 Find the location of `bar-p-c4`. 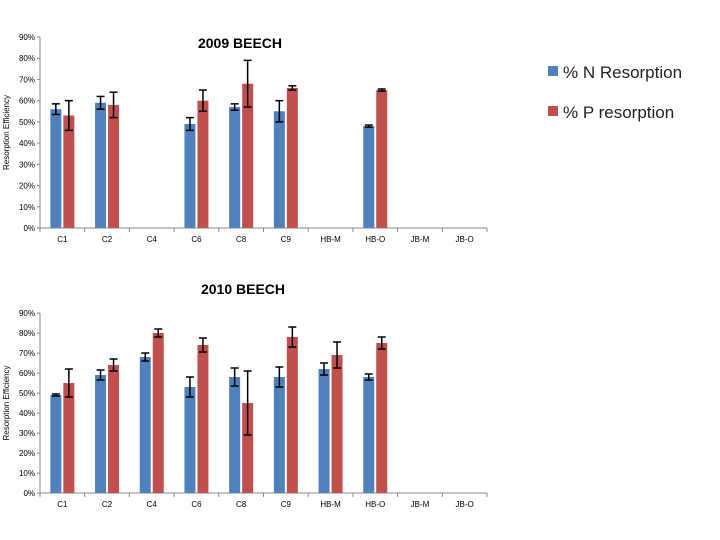

bar-p-c4 is located at coordinates (158, 413).